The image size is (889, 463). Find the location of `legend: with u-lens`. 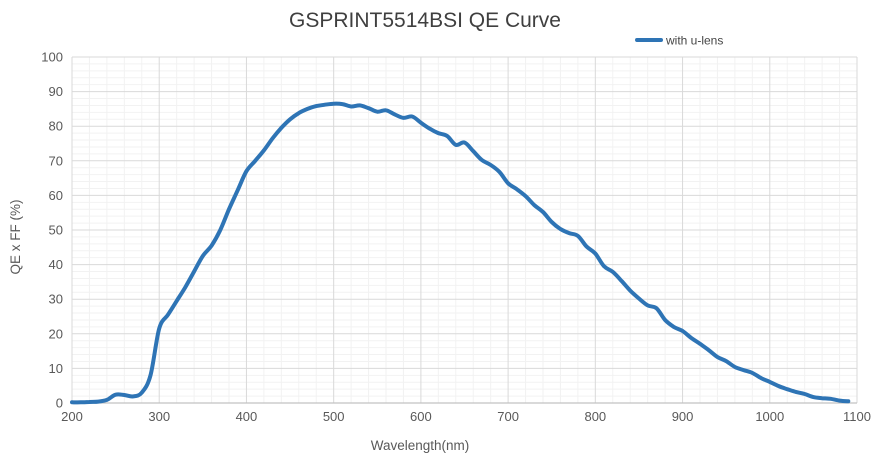

legend: with u-lens is located at coordinates (679, 41).